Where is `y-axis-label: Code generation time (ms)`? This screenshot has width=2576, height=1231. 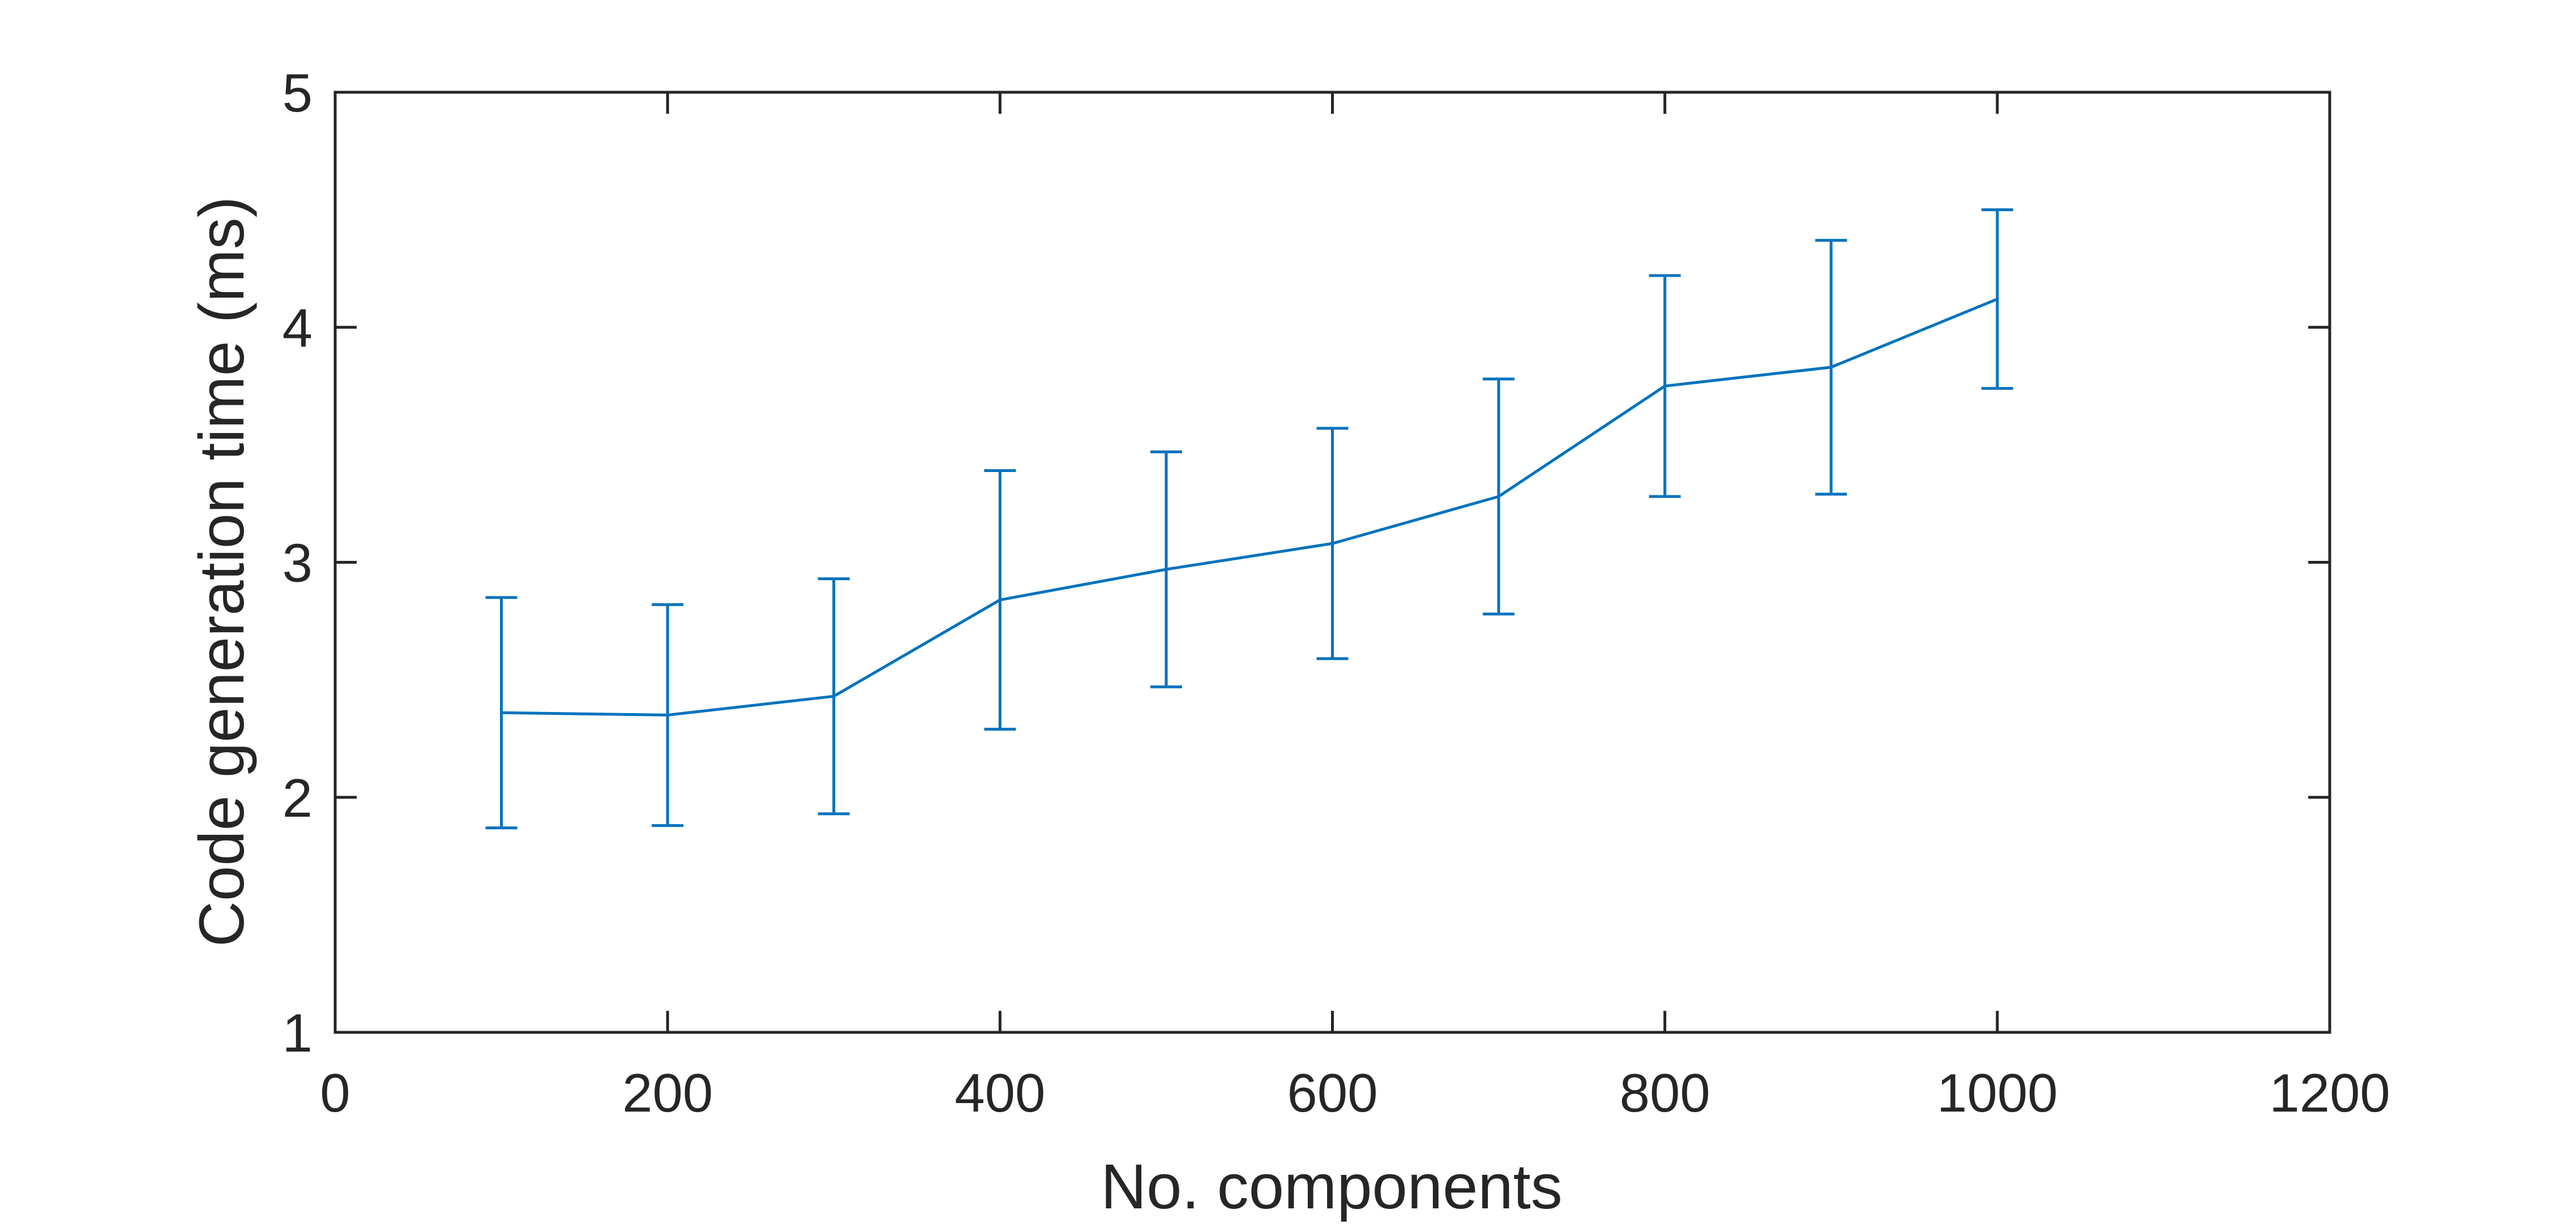
y-axis-label: Code generation time (ms) is located at coordinates (221, 571).